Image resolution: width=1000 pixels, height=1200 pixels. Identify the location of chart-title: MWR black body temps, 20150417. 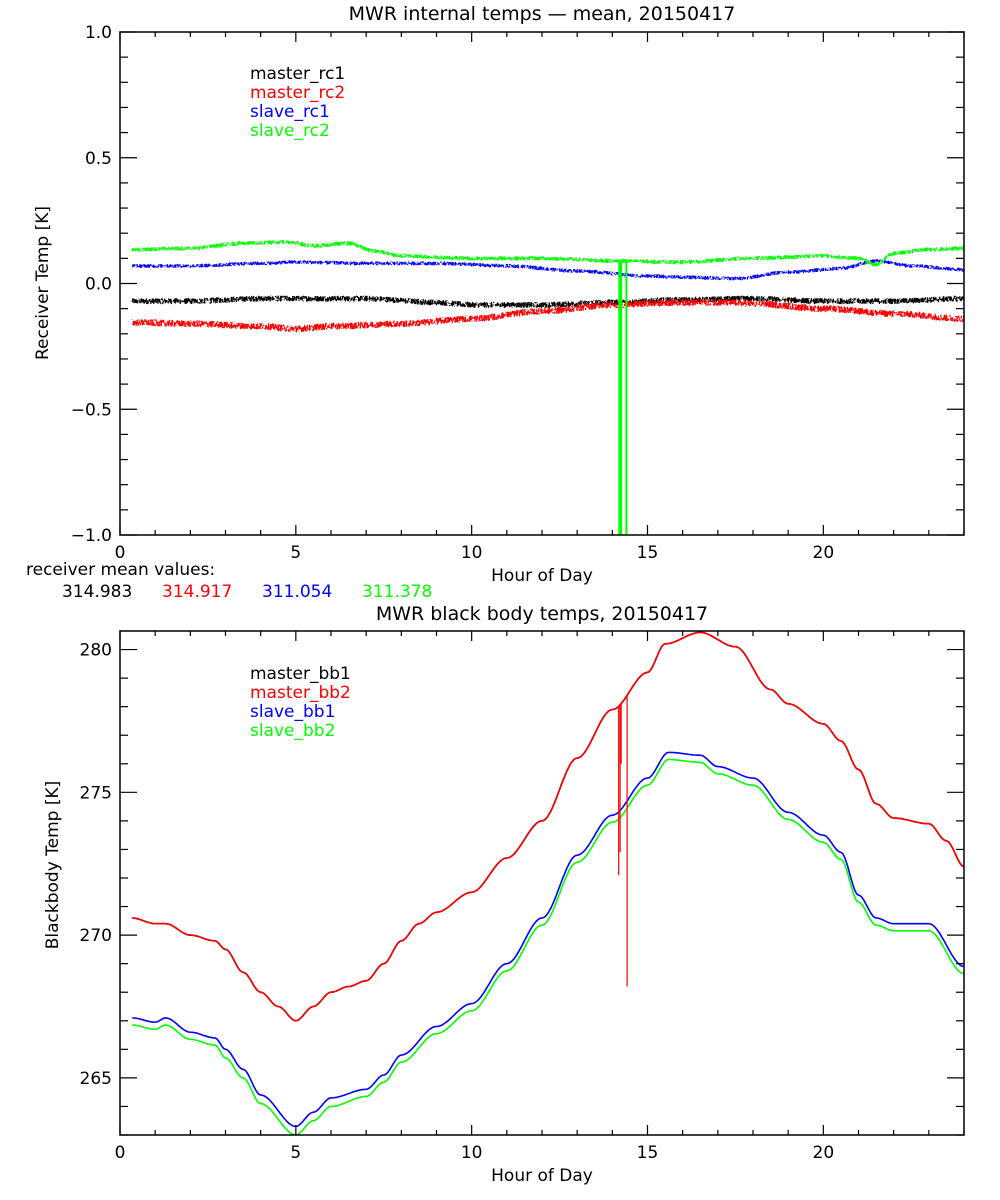
(542, 614).